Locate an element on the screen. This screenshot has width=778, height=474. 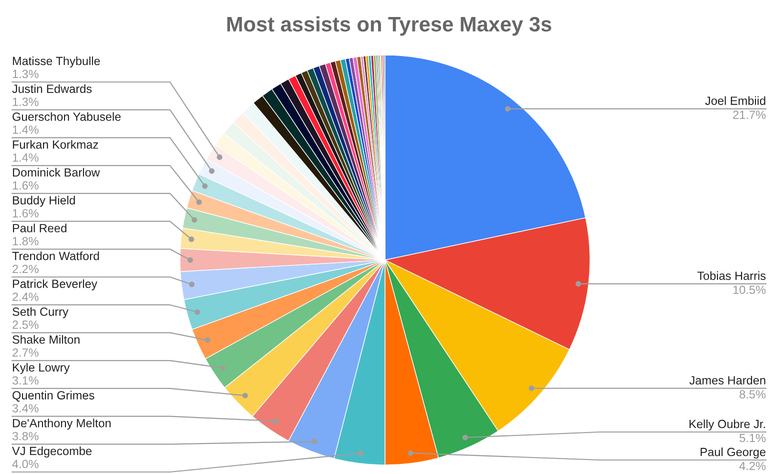
slice-label: Quentin Grimes is located at coordinates (53, 396).